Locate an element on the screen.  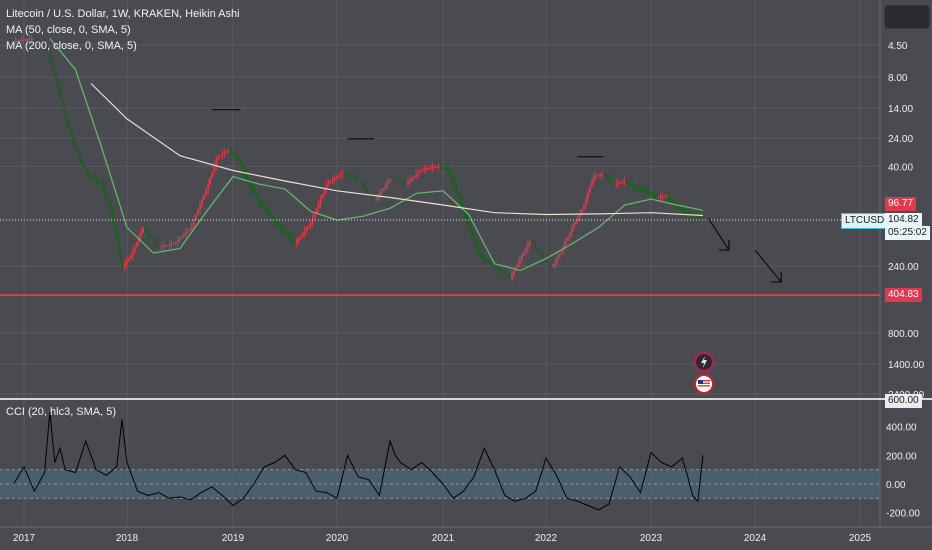
flash-icon is located at coordinates (704, 362).